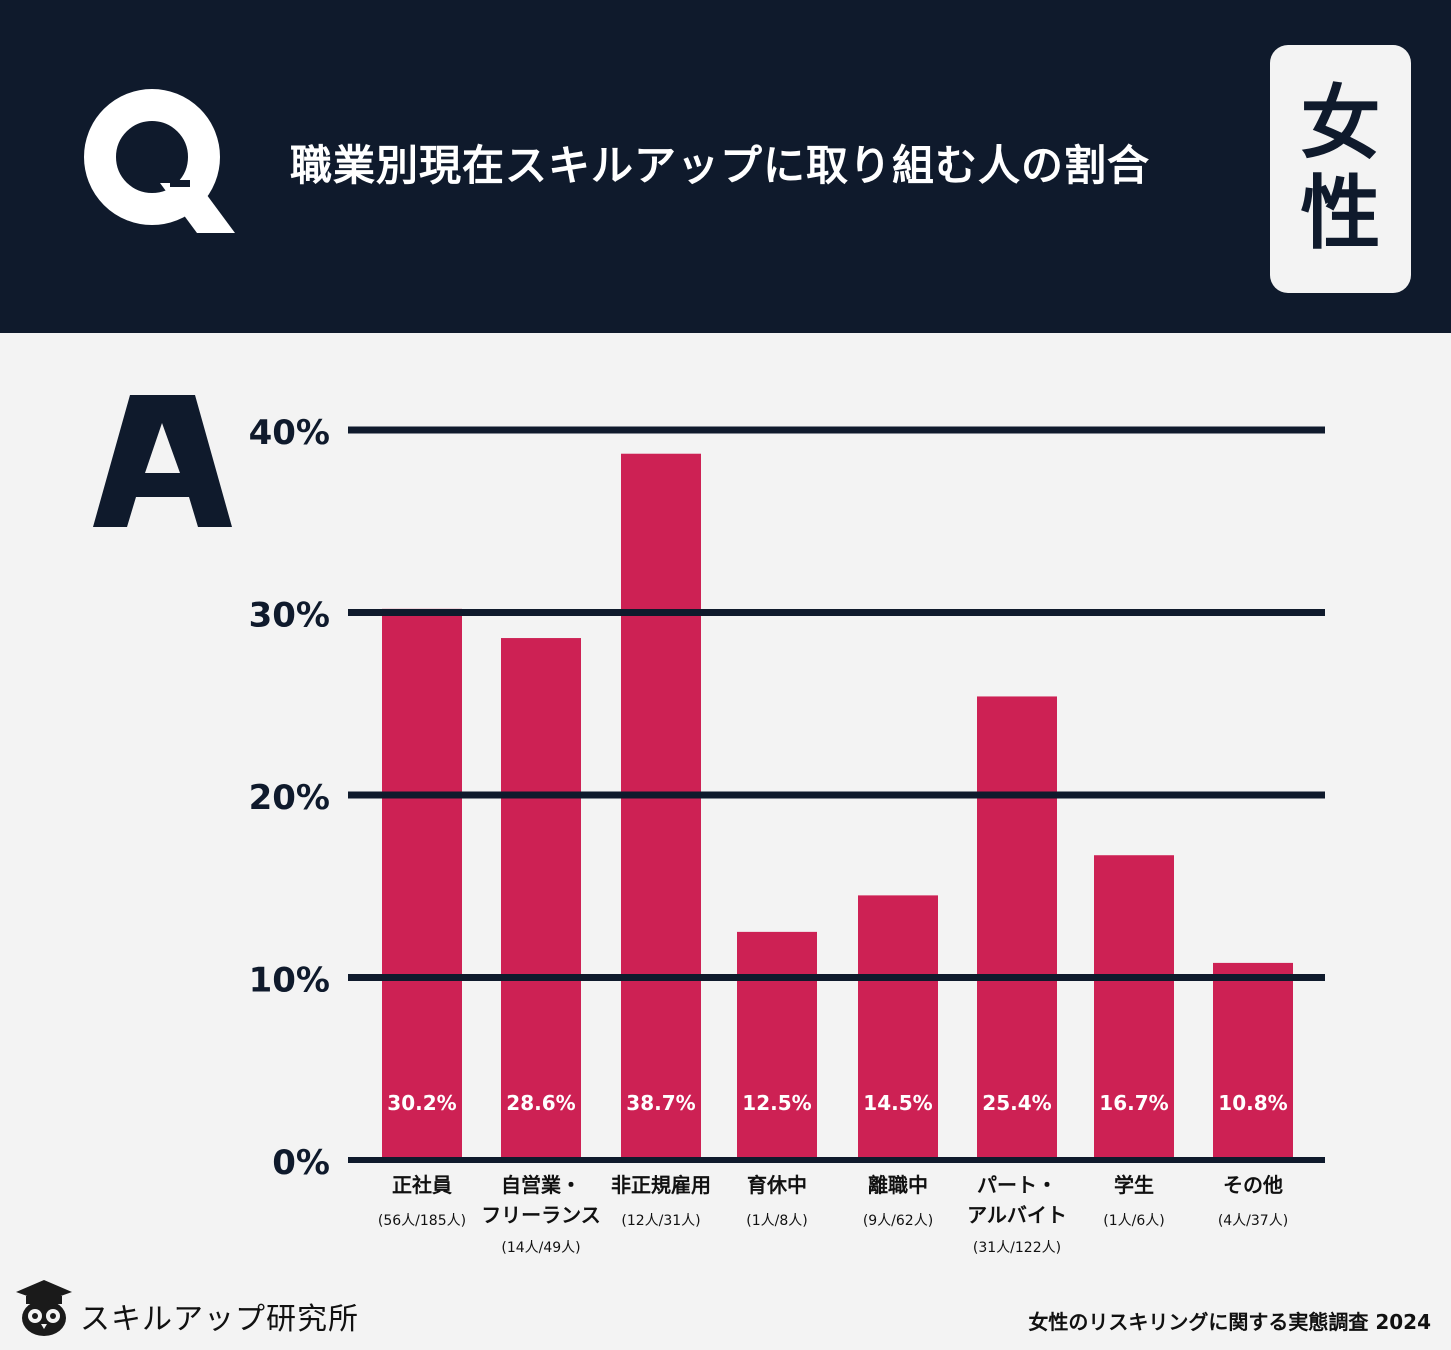 The width and height of the screenshot is (1451, 1350). Describe the element at coordinates (162, 461) in the screenshot. I see `a-letter-icon: A` at that location.